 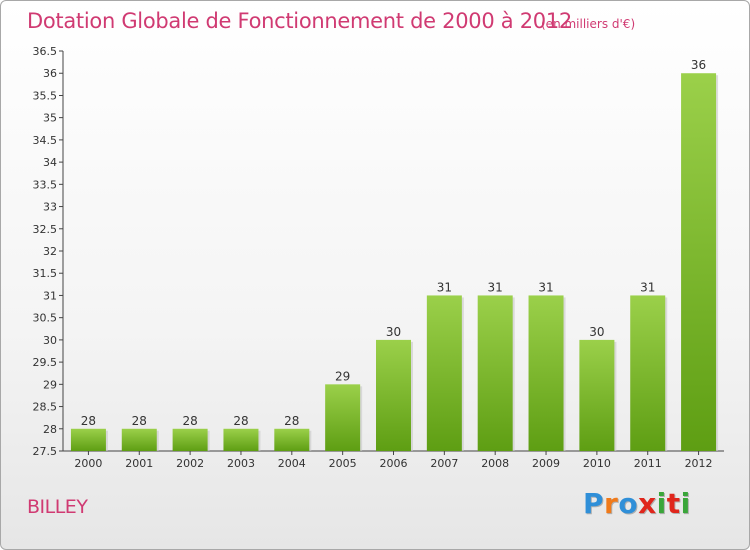 I want to click on data-label-2010: 30, so click(x=596, y=332).